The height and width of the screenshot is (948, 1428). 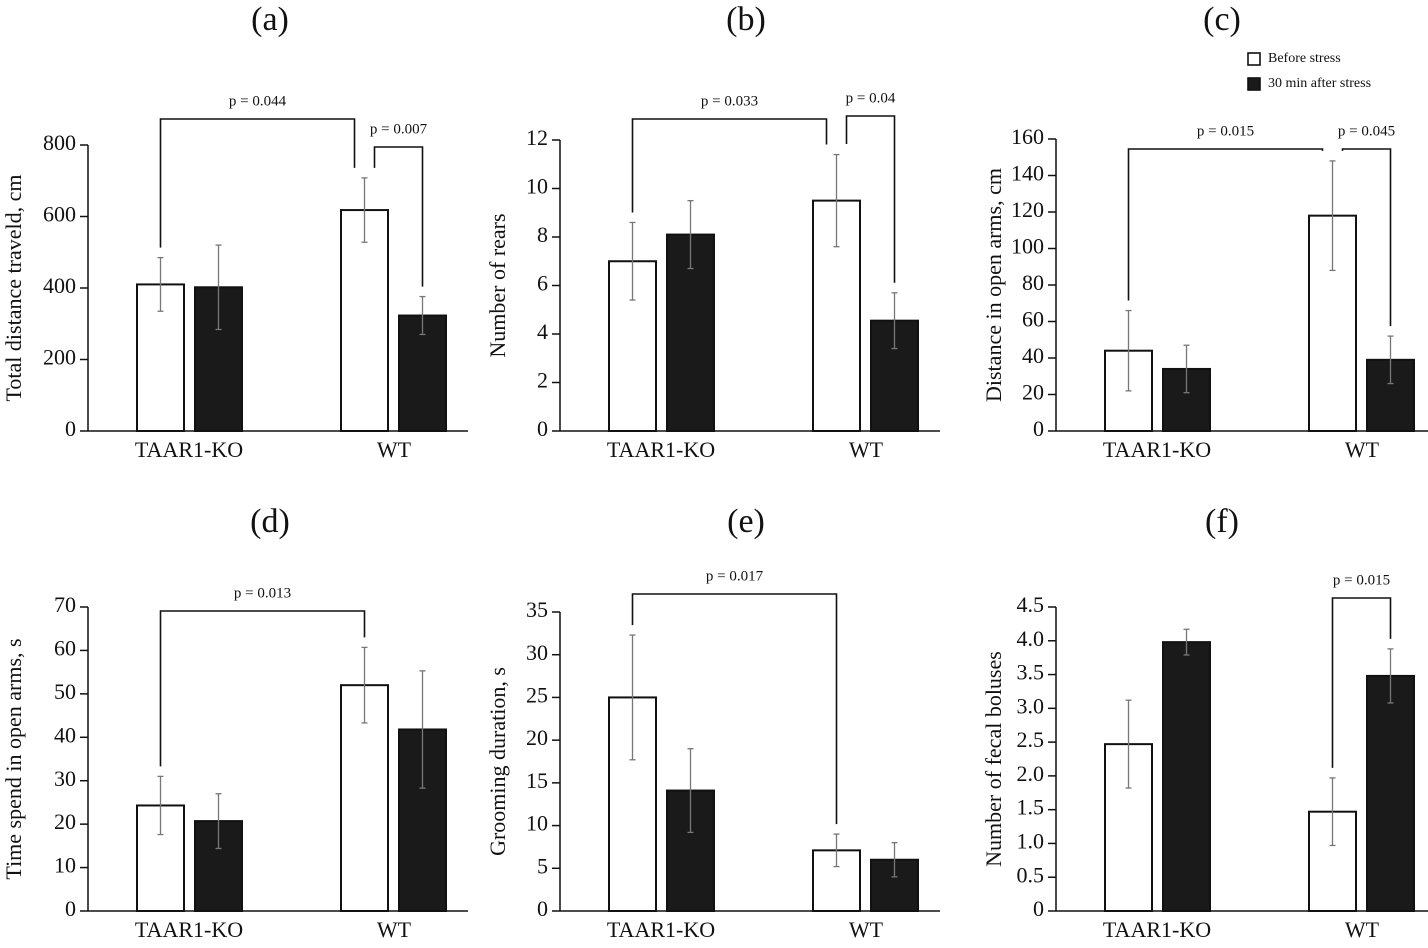 What do you see at coordinates (497, 285) in the screenshot?
I see `y-axis-label: Number of rears` at bounding box center [497, 285].